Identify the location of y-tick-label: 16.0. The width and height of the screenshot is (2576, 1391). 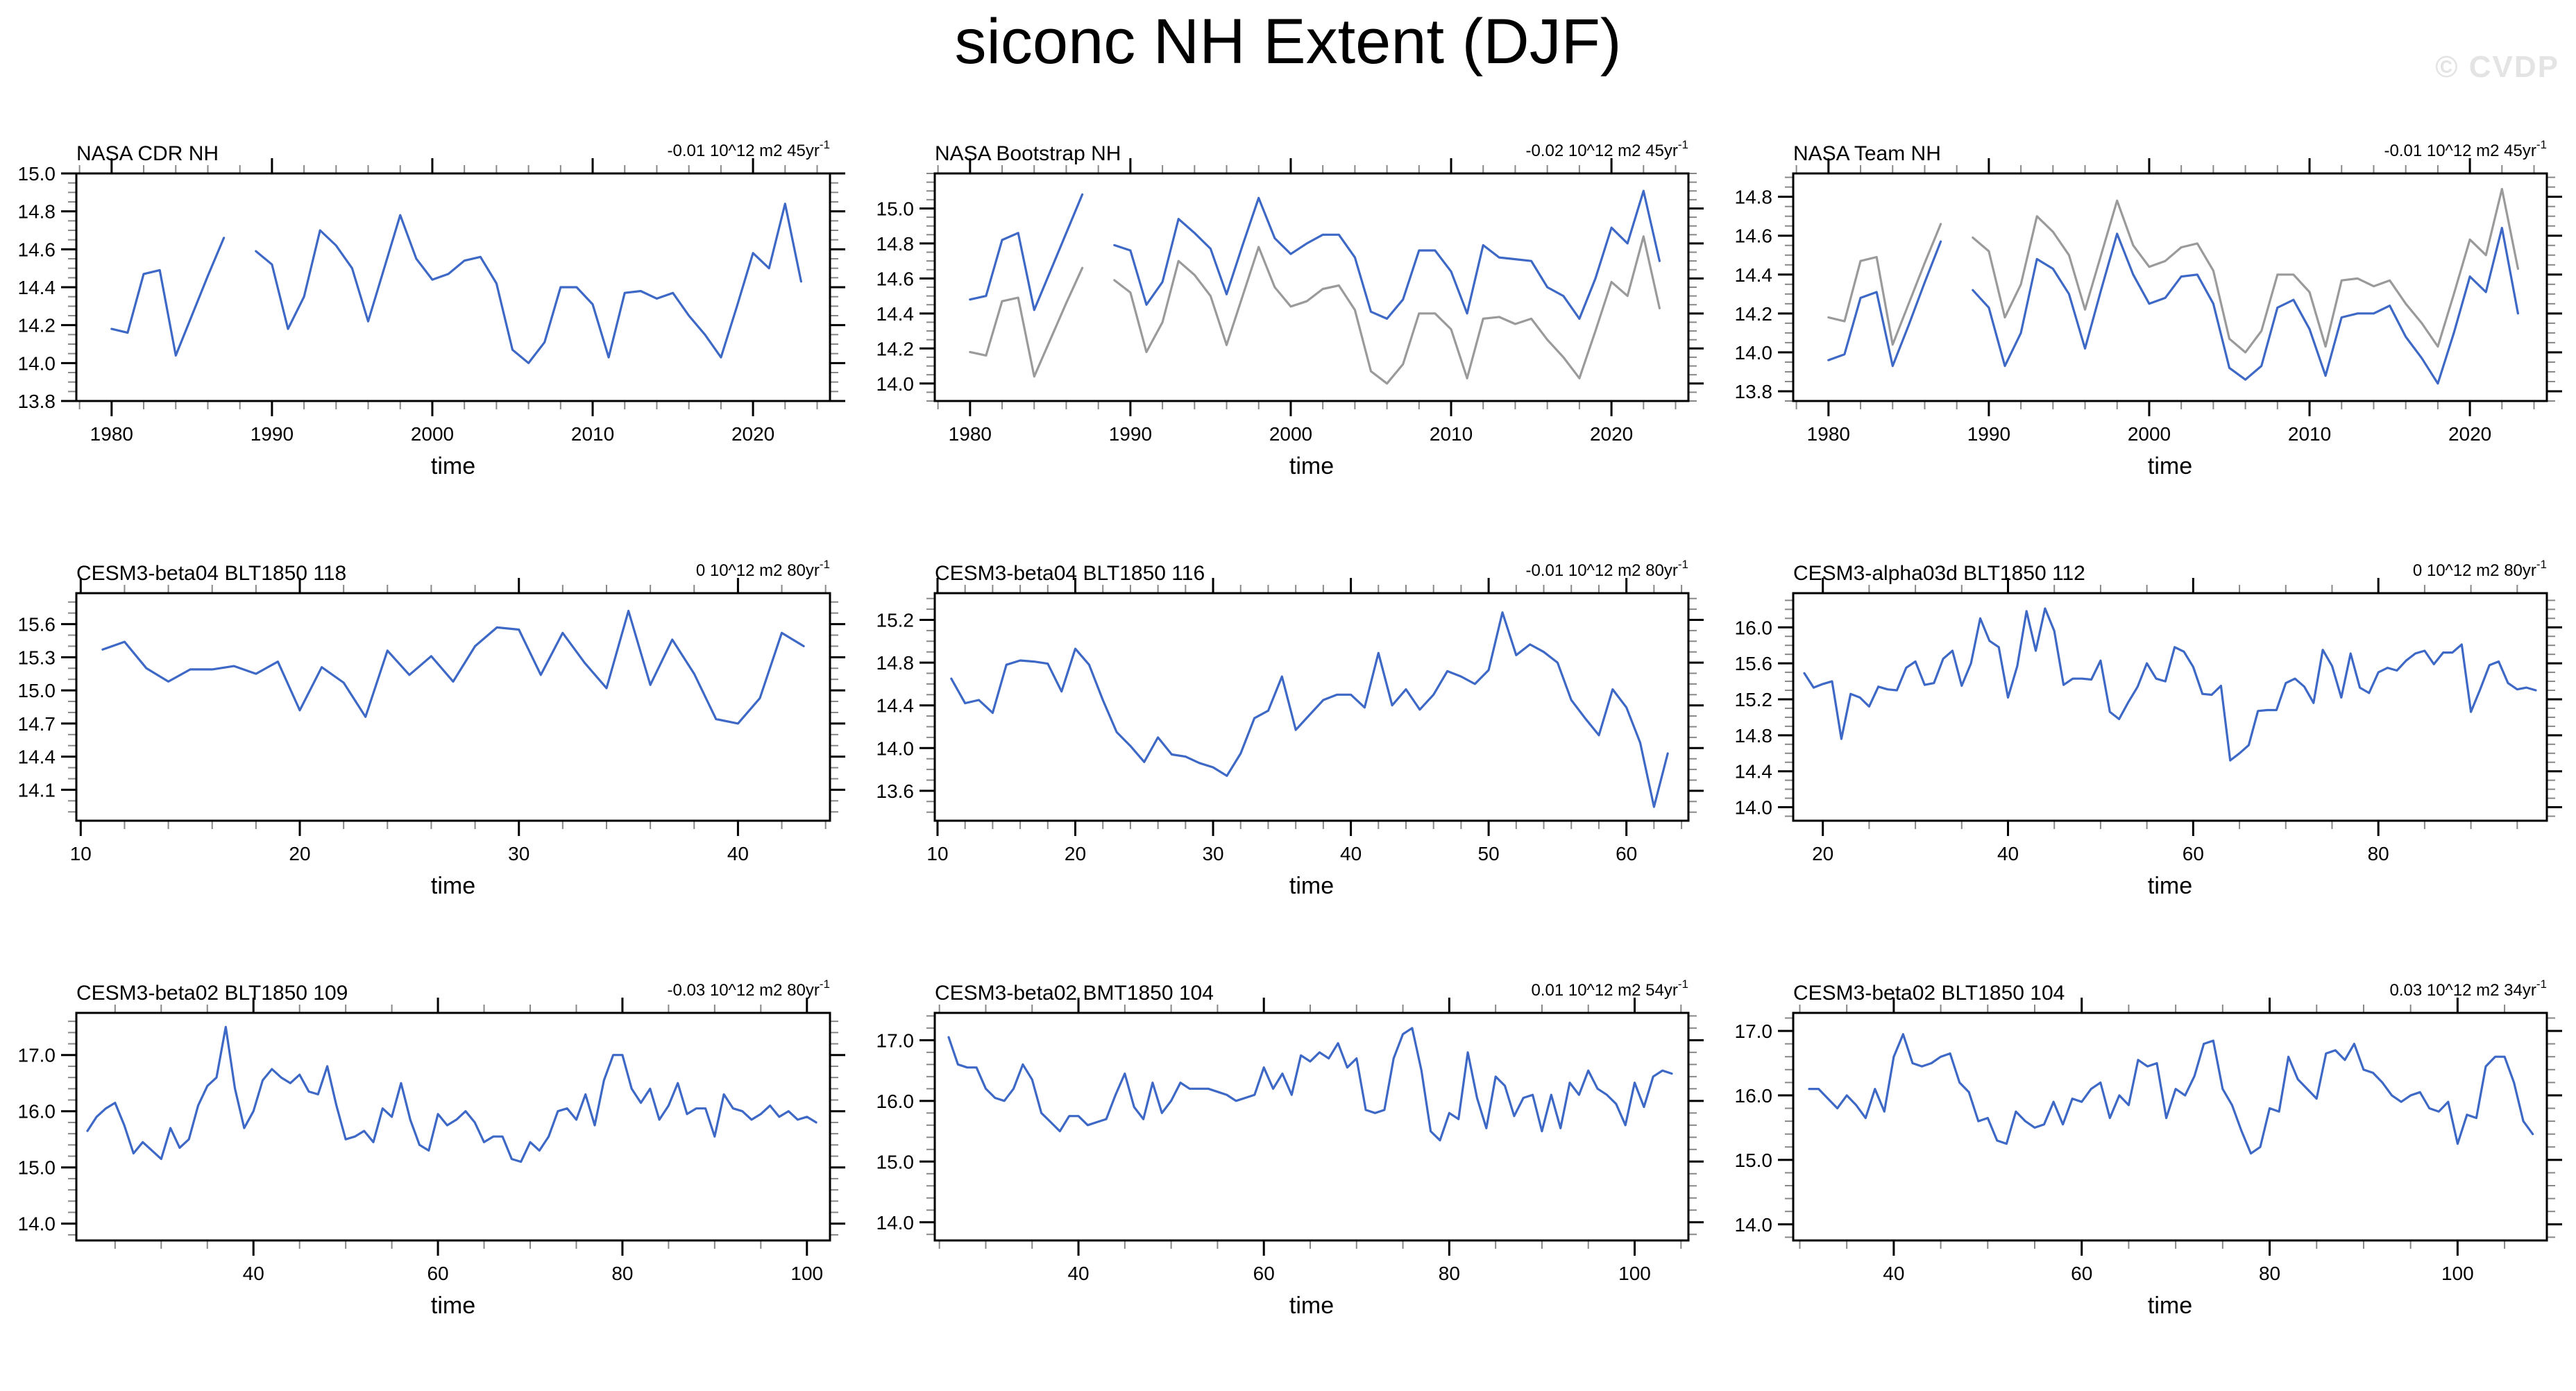
(1754, 1096).